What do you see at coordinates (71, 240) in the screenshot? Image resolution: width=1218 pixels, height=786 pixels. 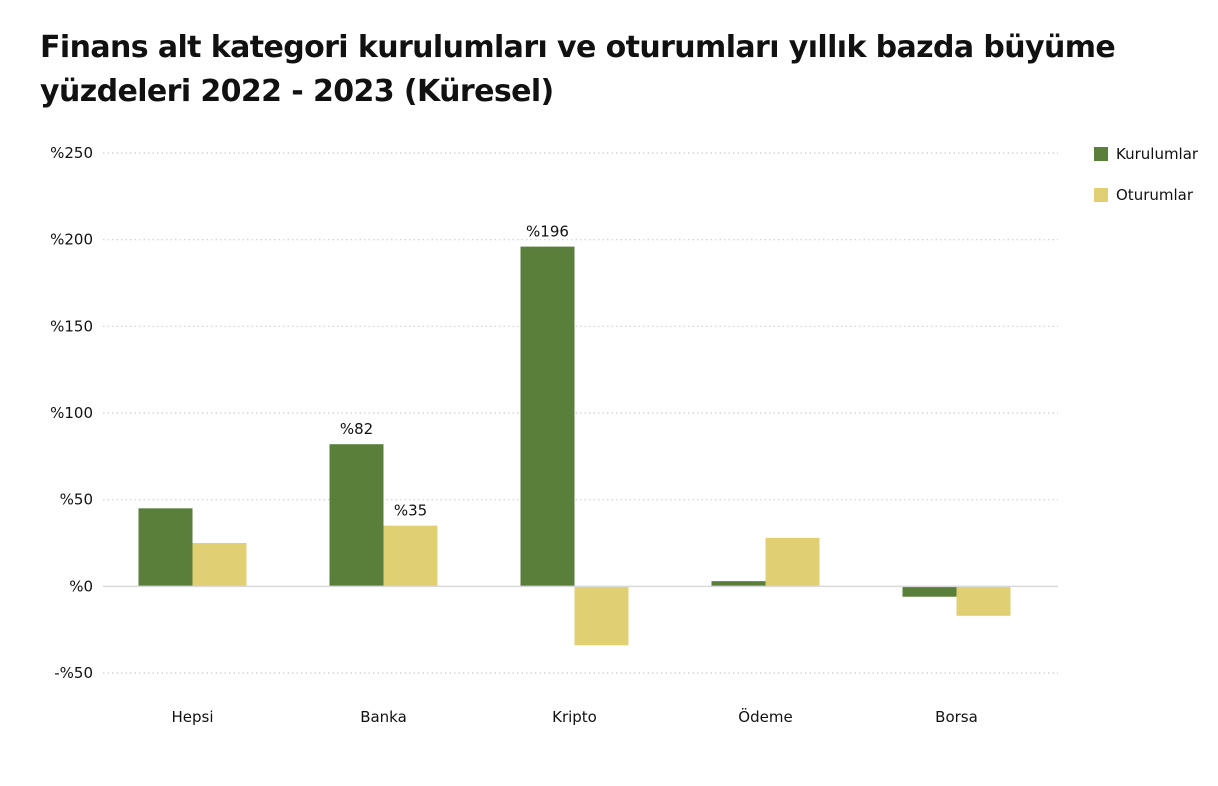 I see `y-tick-label: %200` at bounding box center [71, 240].